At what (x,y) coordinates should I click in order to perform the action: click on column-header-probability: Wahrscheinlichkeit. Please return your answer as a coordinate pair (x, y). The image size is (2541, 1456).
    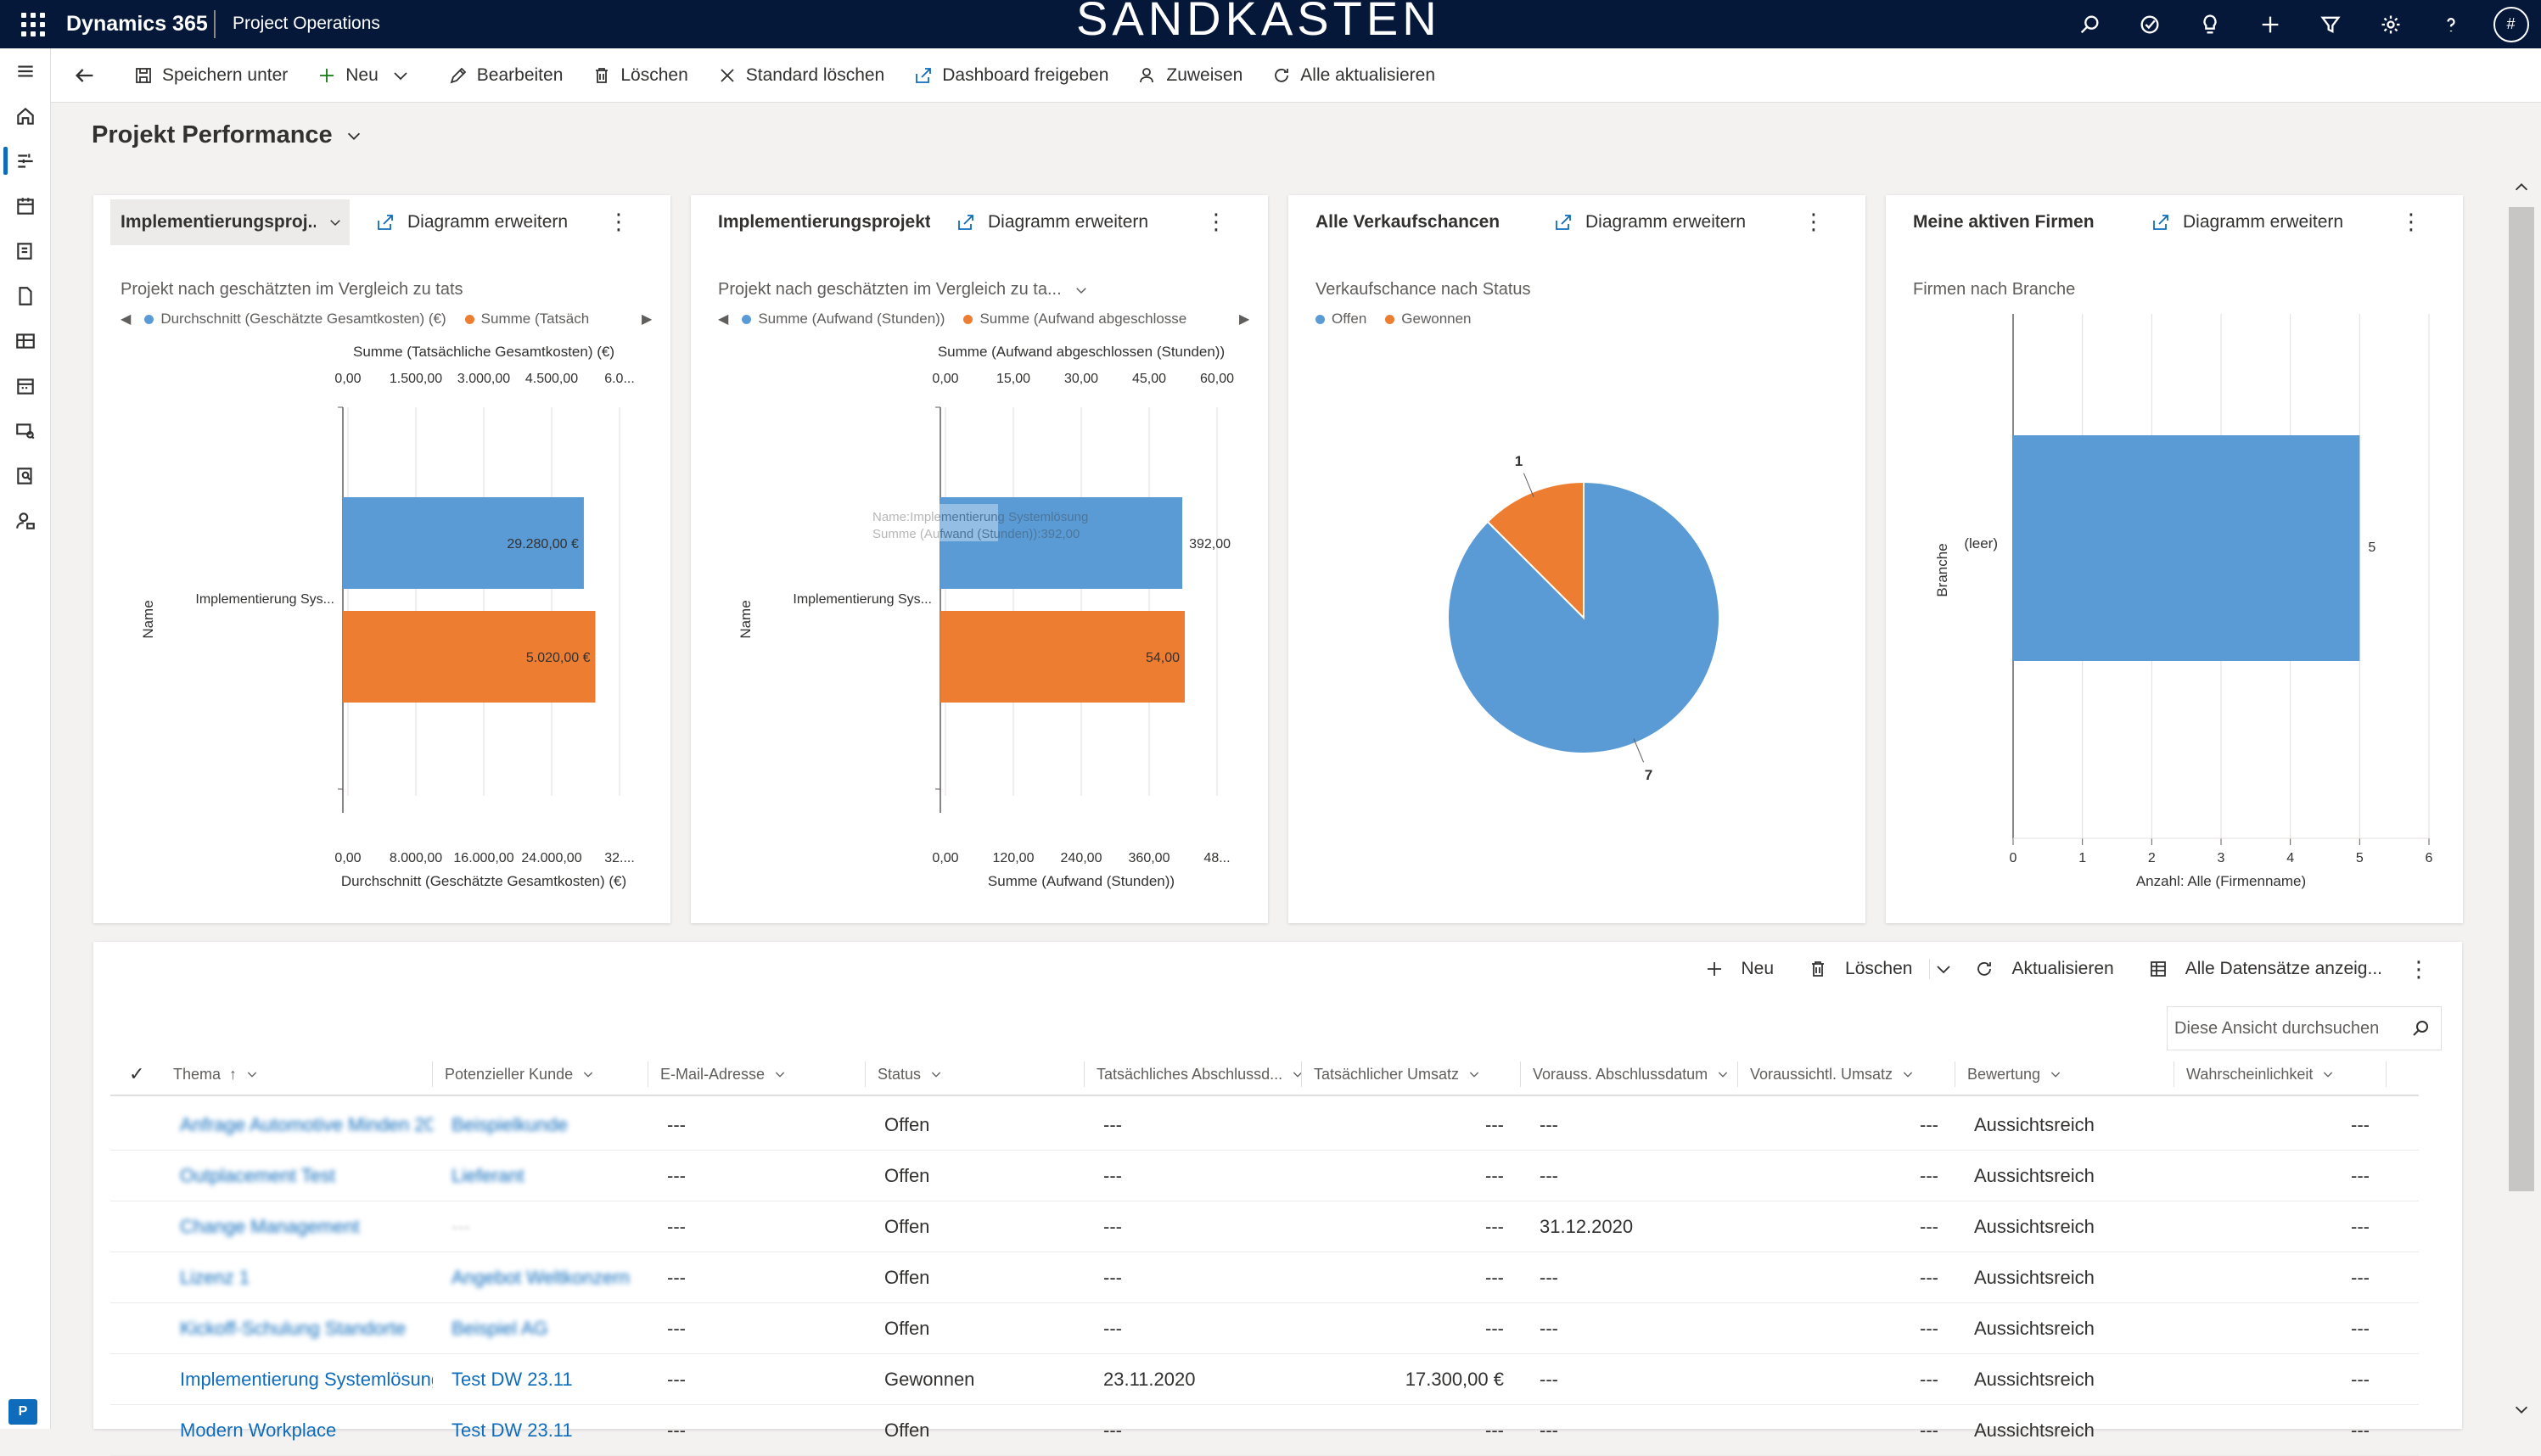
    Looking at the image, I should click on (2280, 1074).